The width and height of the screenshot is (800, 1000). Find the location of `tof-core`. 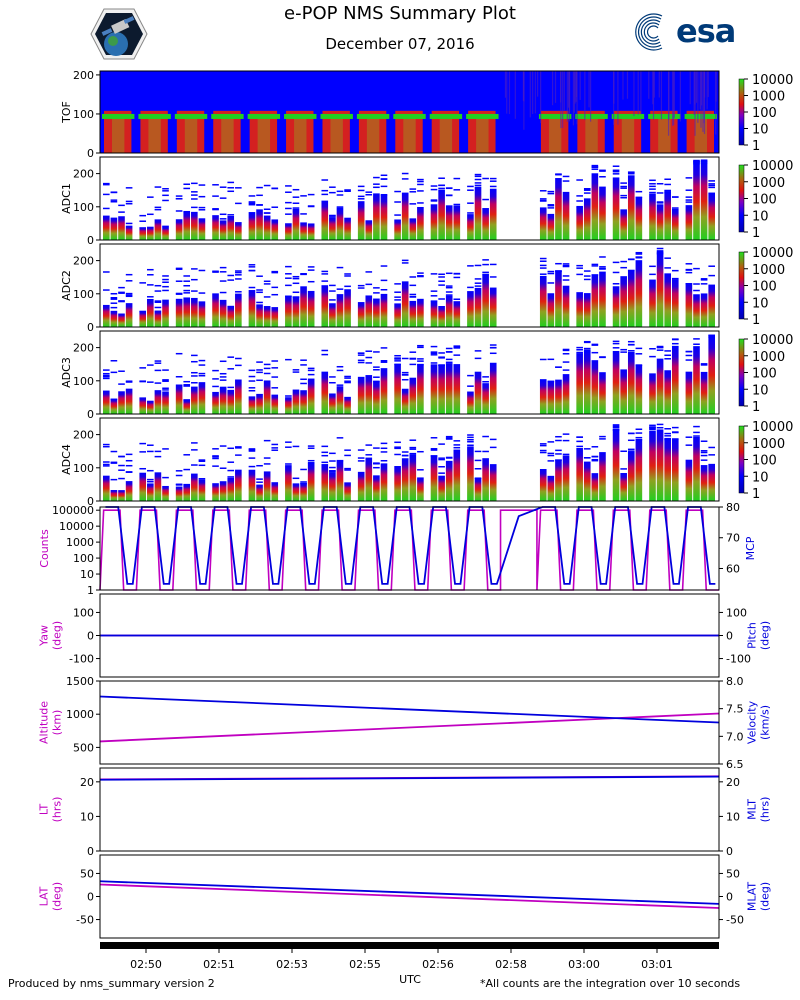

tof-core is located at coordinates (555, 133).